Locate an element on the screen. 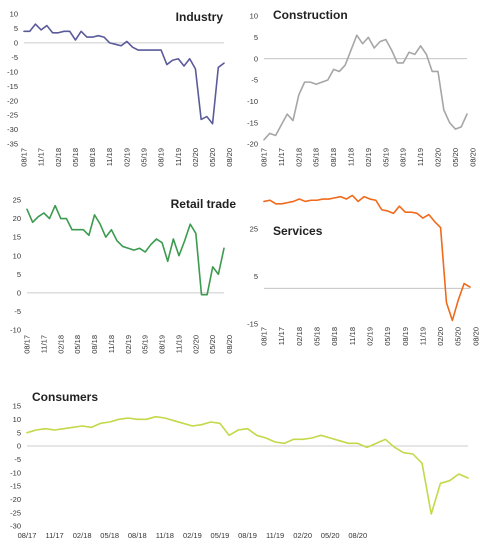 The height and width of the screenshot is (547, 480). consumers-y-tick-label: -20 is located at coordinates (15, 499).